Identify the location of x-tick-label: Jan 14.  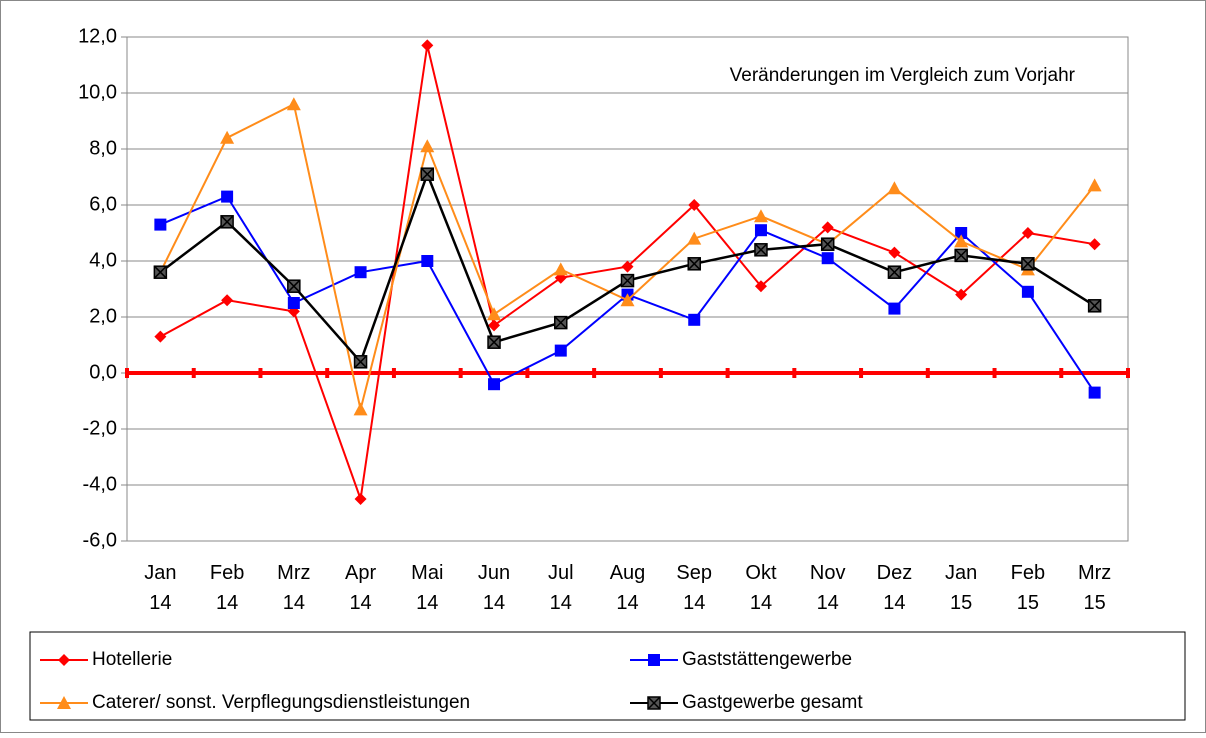
(160, 588).